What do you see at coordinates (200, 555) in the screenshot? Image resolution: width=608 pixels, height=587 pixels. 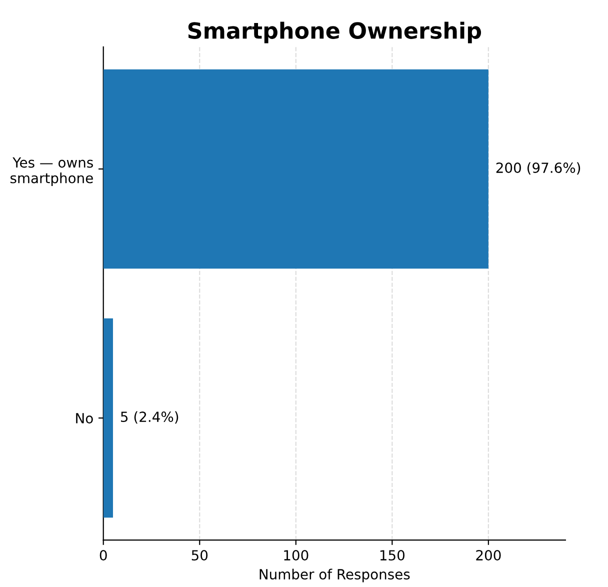 I see `x-tick-label: 50` at bounding box center [200, 555].